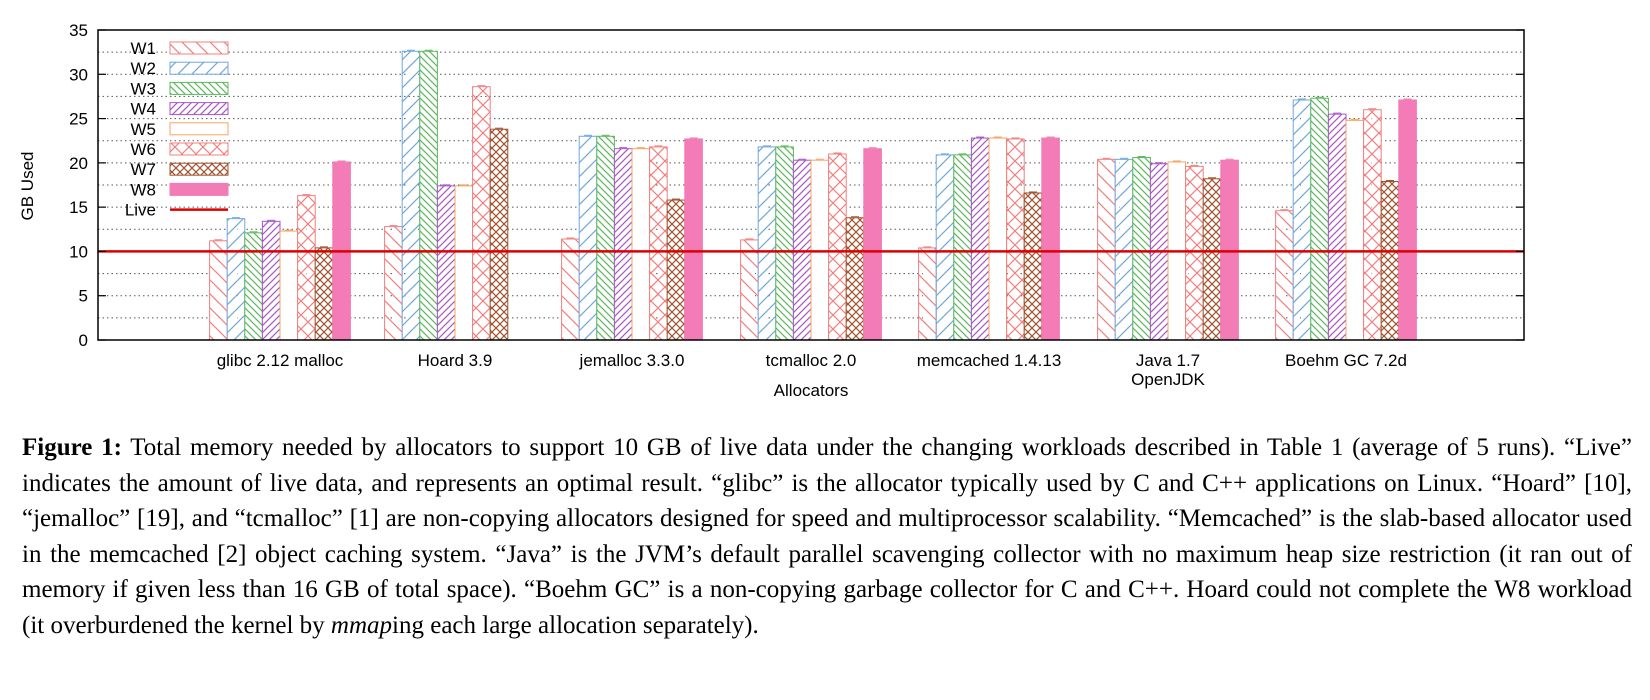 This screenshot has width=1650, height=700. Describe the element at coordinates (83, 340) in the screenshot. I see `y-tick-label: 0` at that location.